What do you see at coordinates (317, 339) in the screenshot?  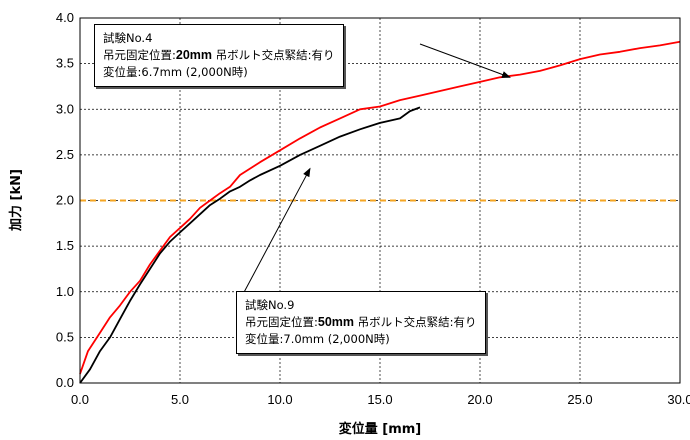 I see `annotation-test-9-displacement: 変位量:7.0mm (2,000N時)` at bounding box center [317, 339].